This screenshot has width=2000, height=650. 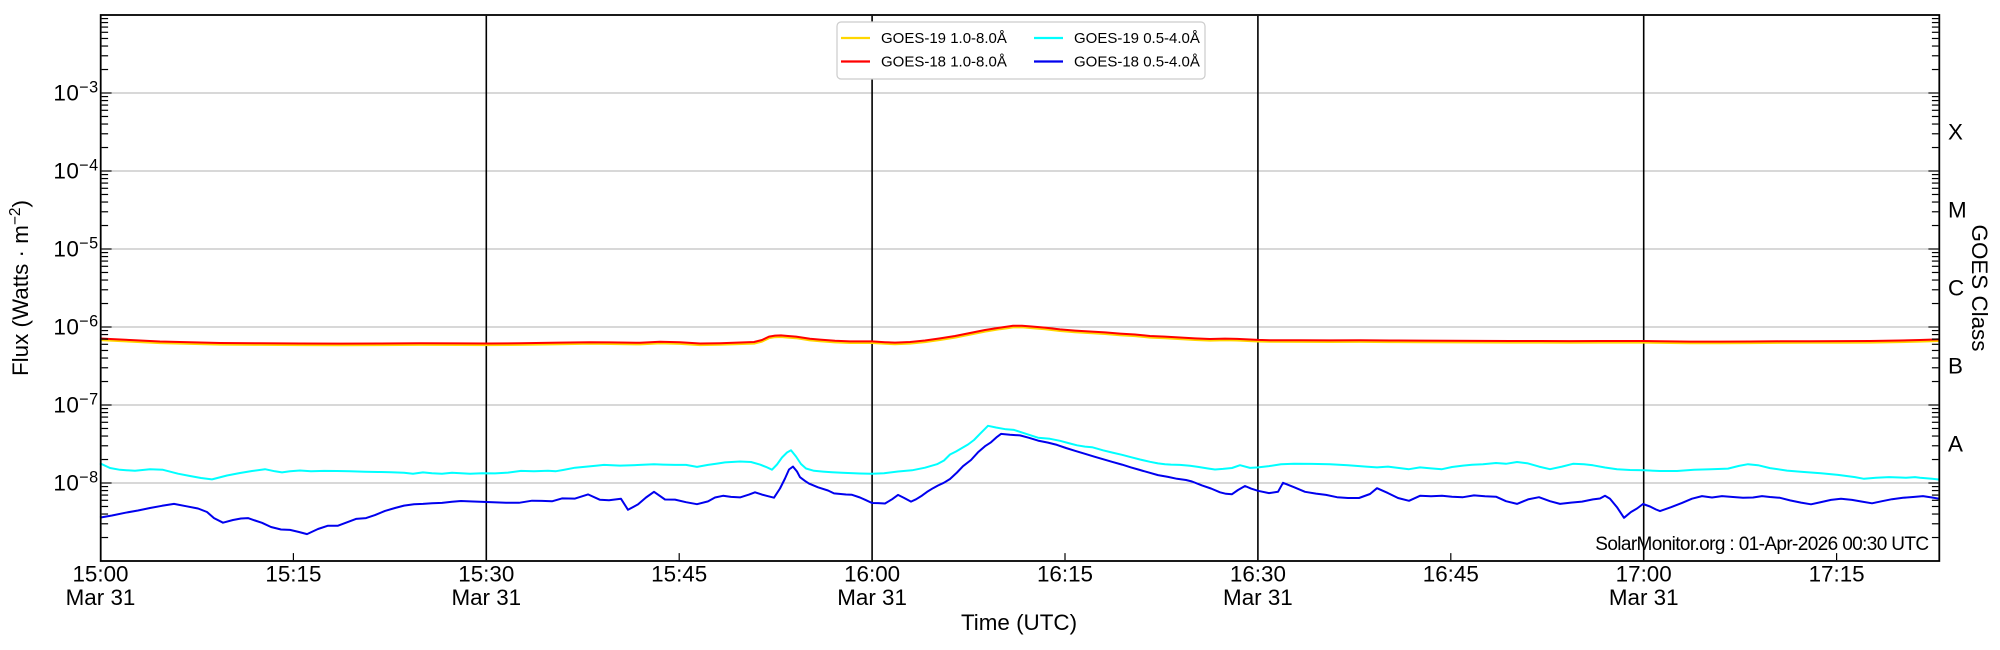 I want to click on svg-text: GOES-19 0.5-4.0Å, so click(x=1137, y=38).